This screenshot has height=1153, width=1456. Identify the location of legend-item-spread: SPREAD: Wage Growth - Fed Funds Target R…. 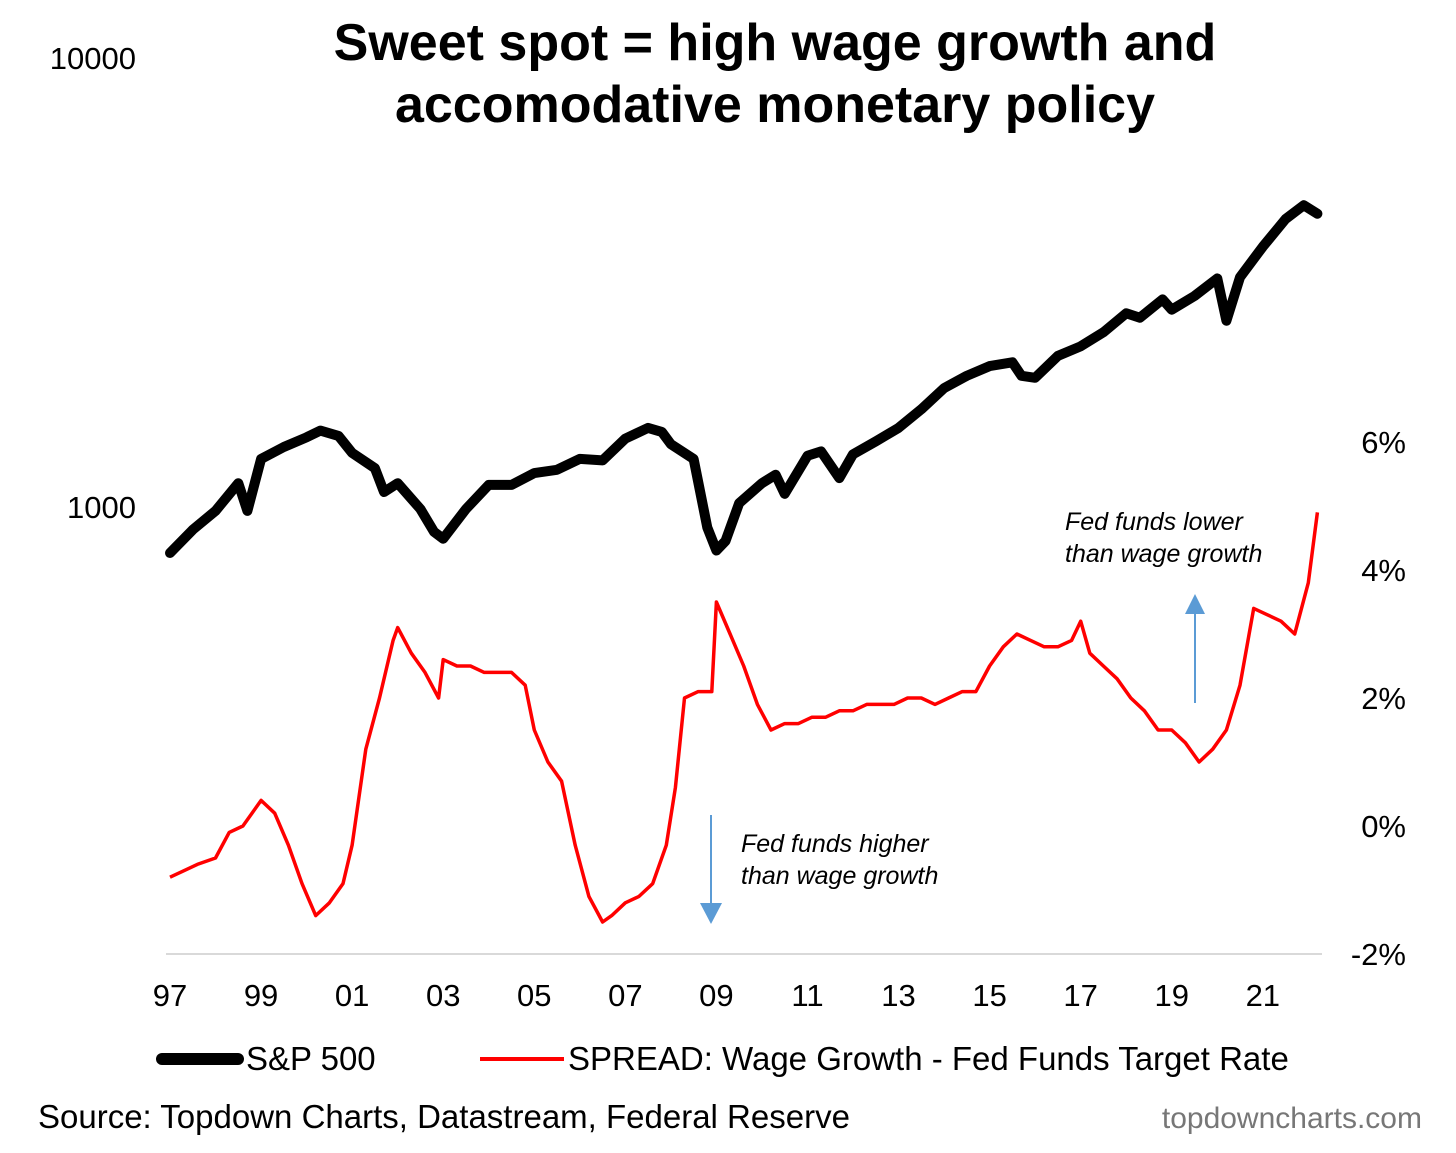
(884, 1059).